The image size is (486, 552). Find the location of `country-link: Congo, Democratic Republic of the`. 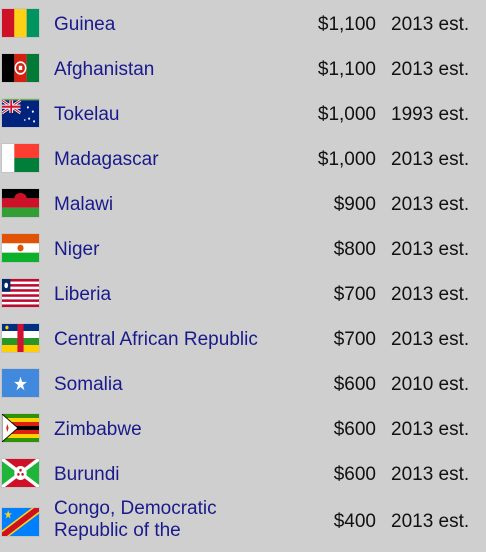

country-link: Congo, Democratic Republic of the is located at coordinates (135, 519).